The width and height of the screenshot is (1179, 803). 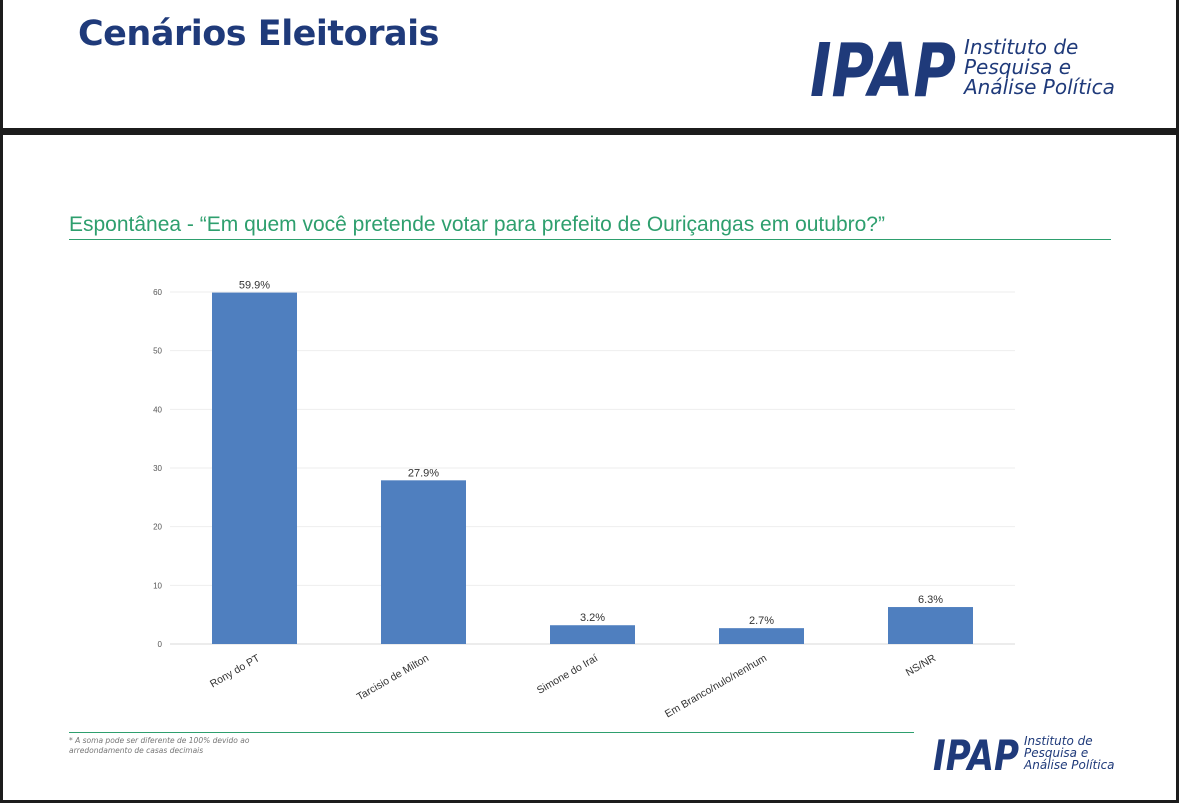 I want to click on logo-line-2: Pesquisa e, so click(x=1018, y=67).